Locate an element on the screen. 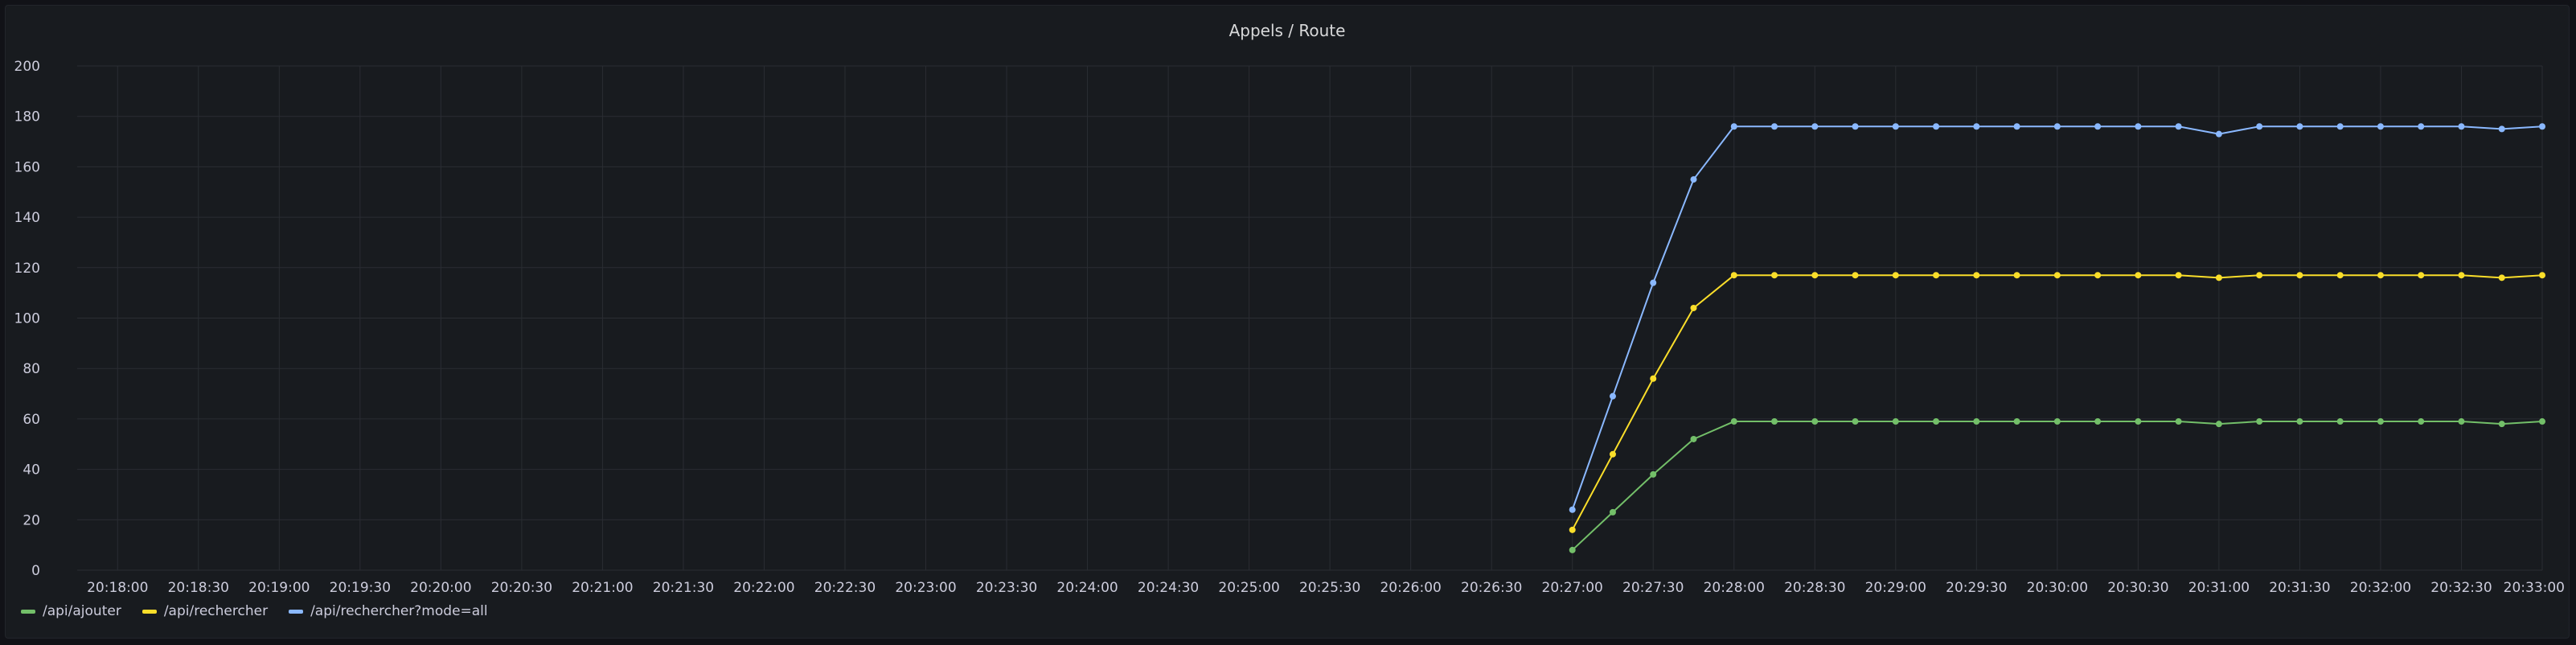 The image size is (2576, 645). legend-label: /api/rechercher is located at coordinates (216, 611).